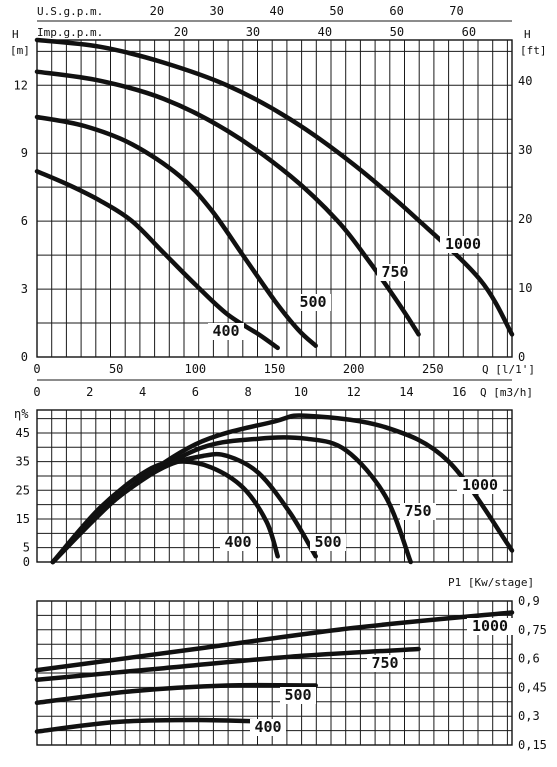 The width and height of the screenshot is (557, 767). What do you see at coordinates (195, 392) in the screenshot?
I see `x-tick-m3h: 6` at bounding box center [195, 392].